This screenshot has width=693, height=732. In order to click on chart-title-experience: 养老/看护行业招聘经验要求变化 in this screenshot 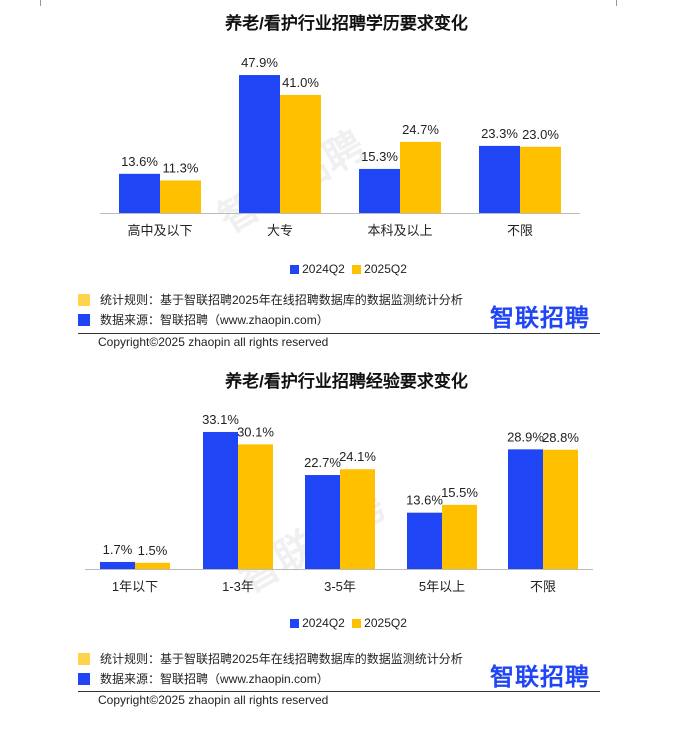, I will do `click(346, 381)`.